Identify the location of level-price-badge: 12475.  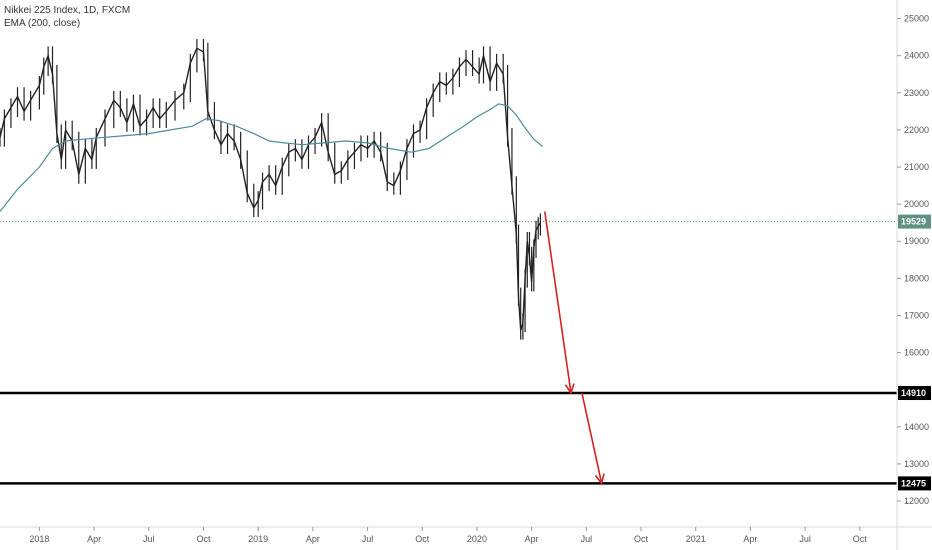
(913, 483).